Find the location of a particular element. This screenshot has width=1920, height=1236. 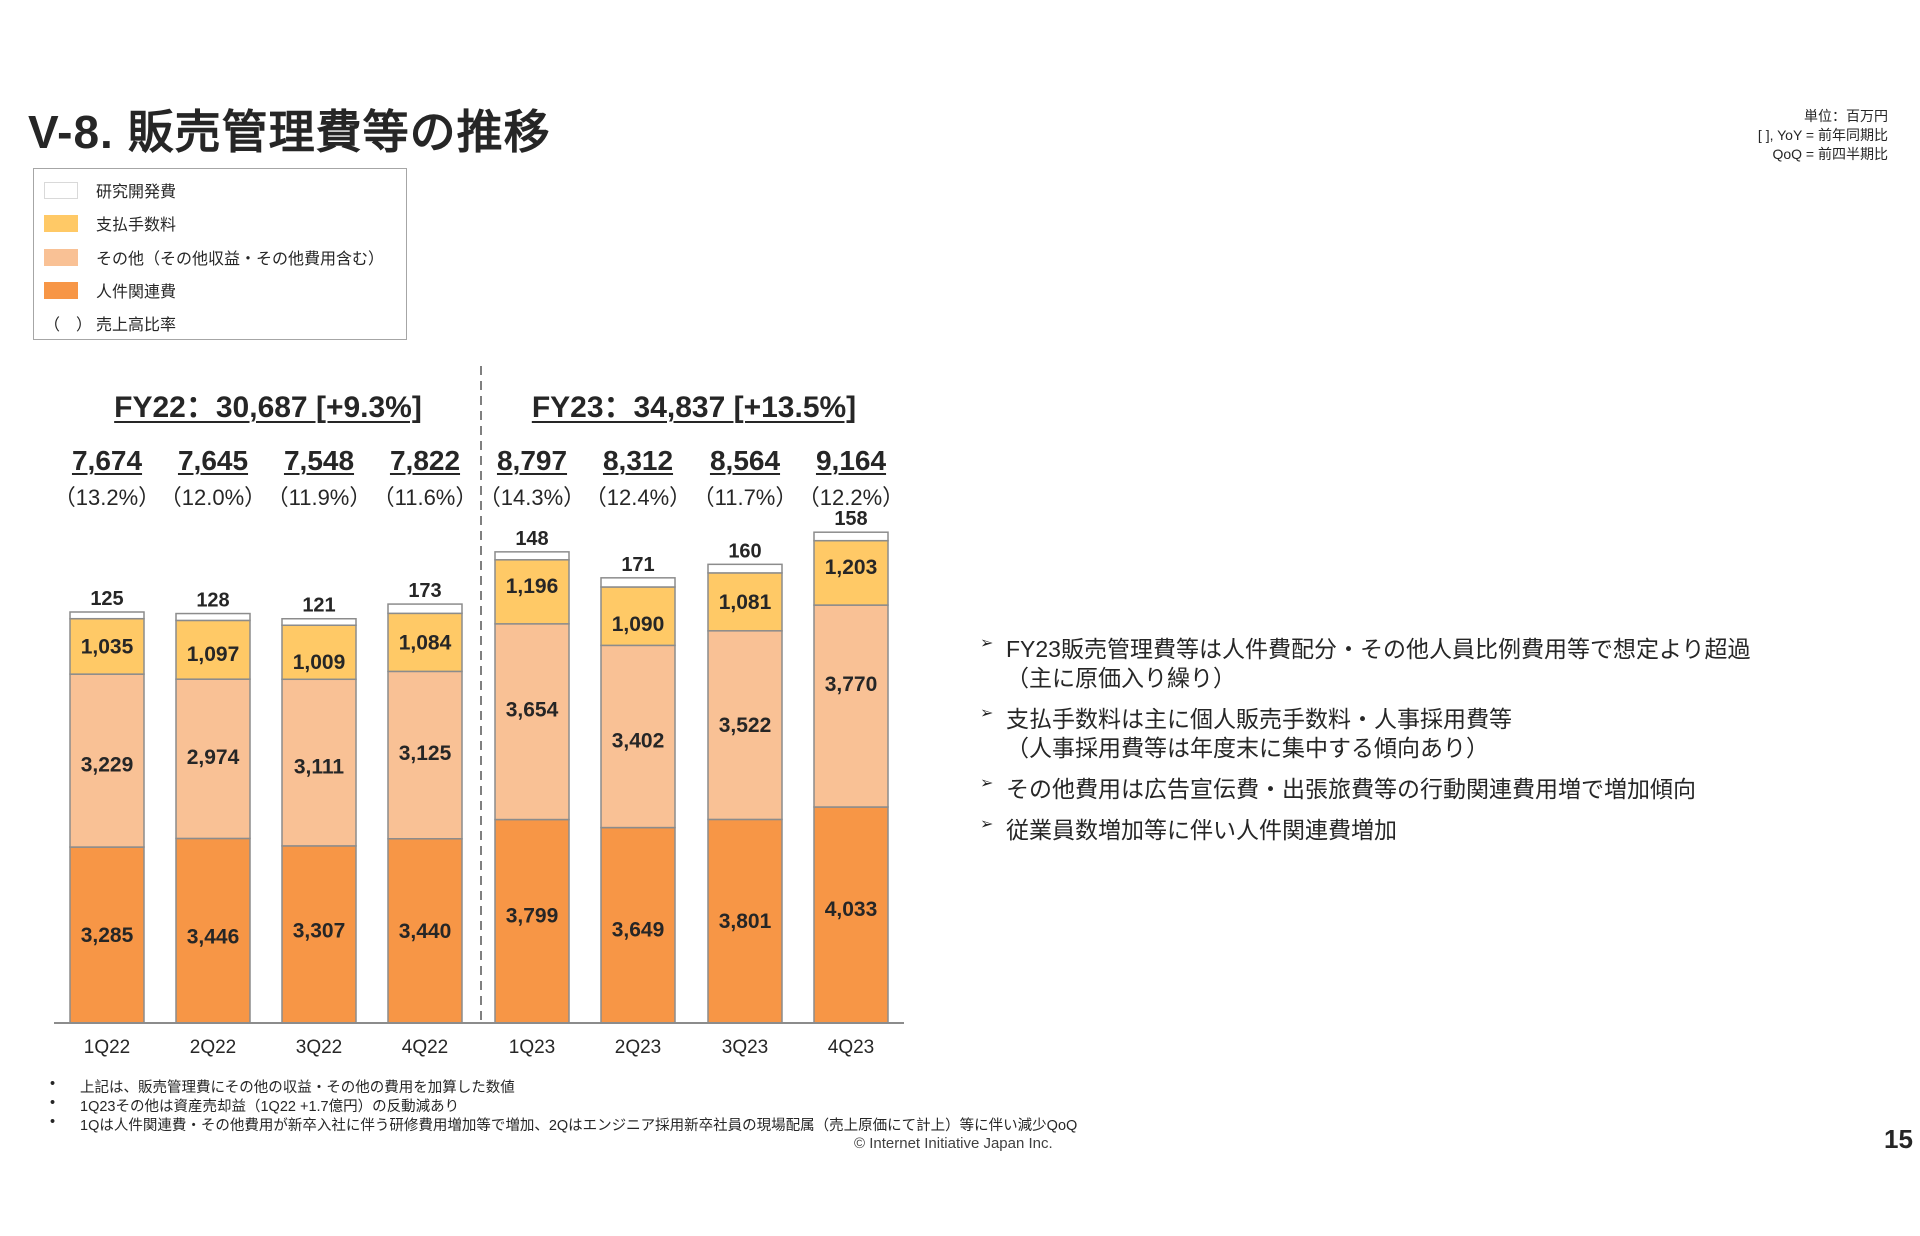

quarter-total: 7,674 is located at coordinates (107, 460).